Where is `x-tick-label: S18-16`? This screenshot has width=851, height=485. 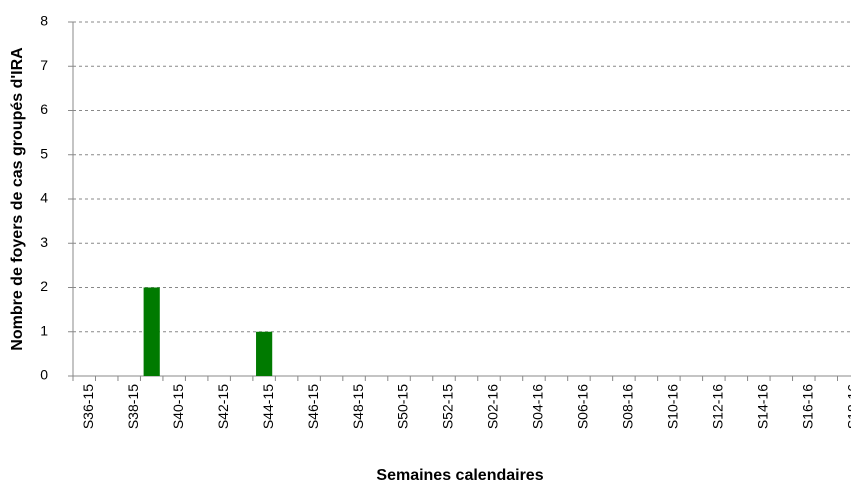
x-tick-label: S18-16 is located at coordinates (847, 406).